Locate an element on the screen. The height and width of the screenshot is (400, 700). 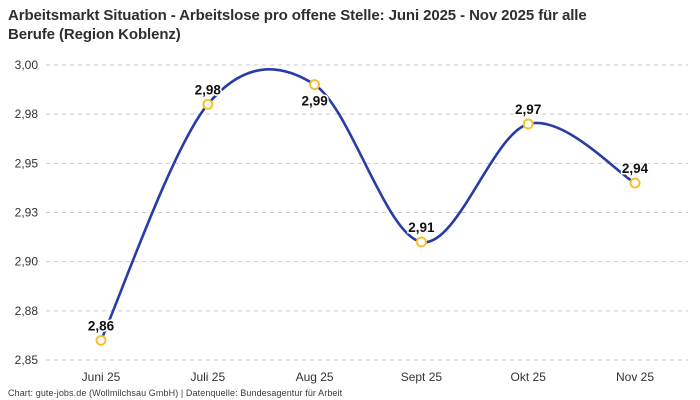
x-tick-label: Juni 25 is located at coordinates (101, 377).